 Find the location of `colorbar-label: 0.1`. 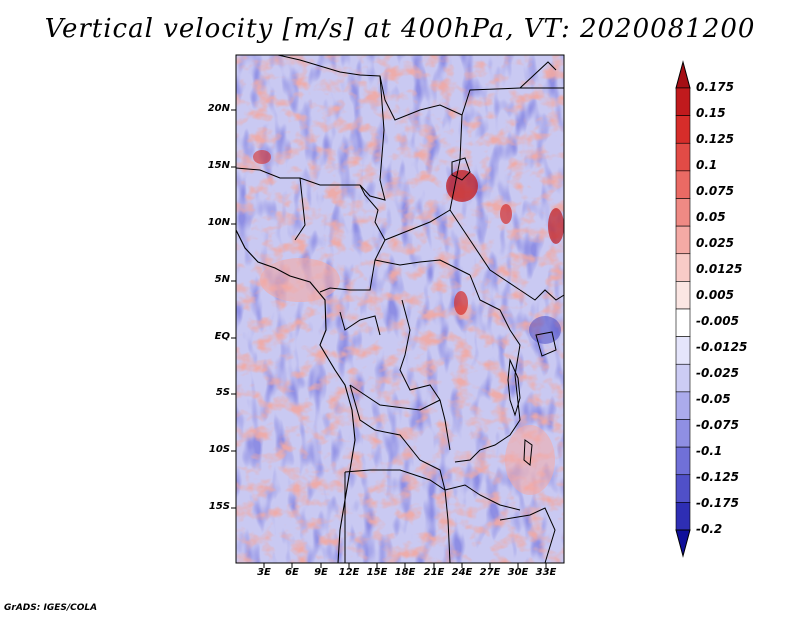

colorbar-label: 0.1 is located at coordinates (707, 165).